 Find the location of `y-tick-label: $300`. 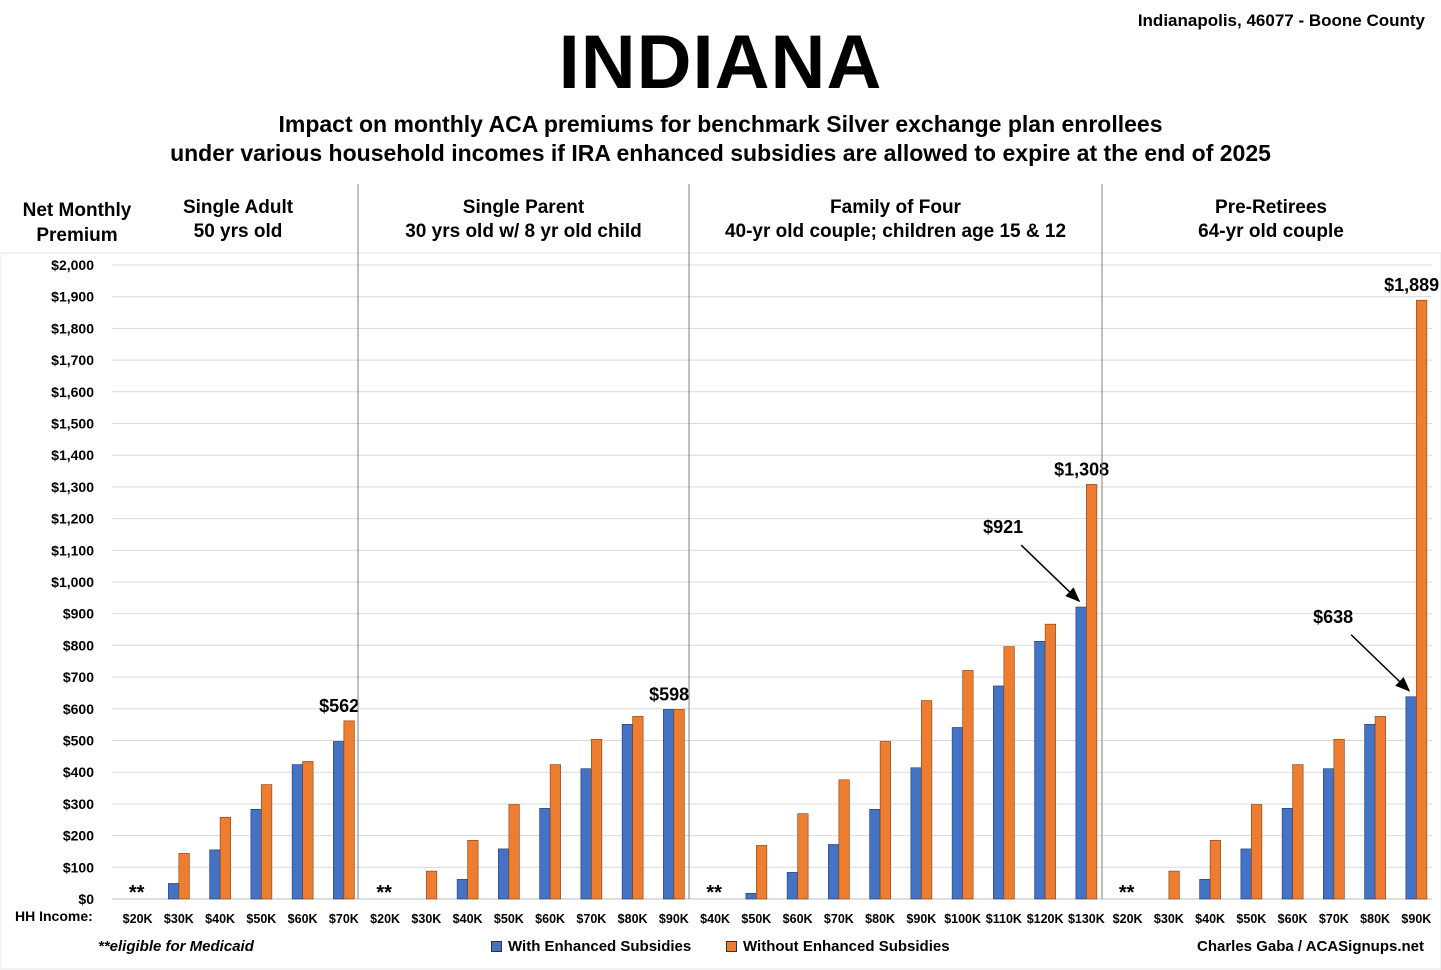

y-tick-label: $300 is located at coordinates (78, 804).